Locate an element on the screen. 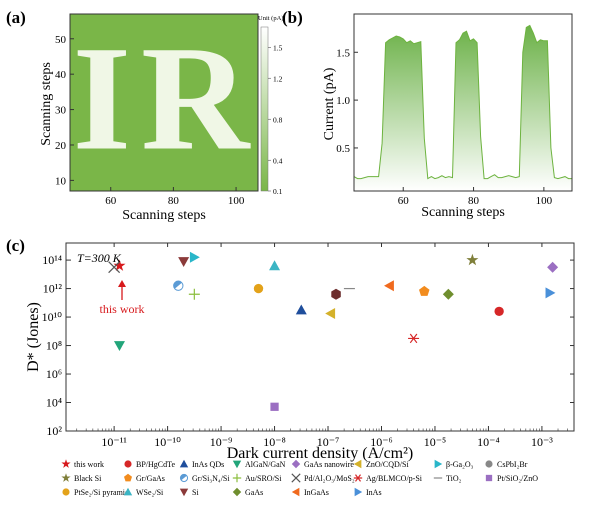  scatter-xlabel: Dark current density (A/cm²) is located at coordinates (320, 453).